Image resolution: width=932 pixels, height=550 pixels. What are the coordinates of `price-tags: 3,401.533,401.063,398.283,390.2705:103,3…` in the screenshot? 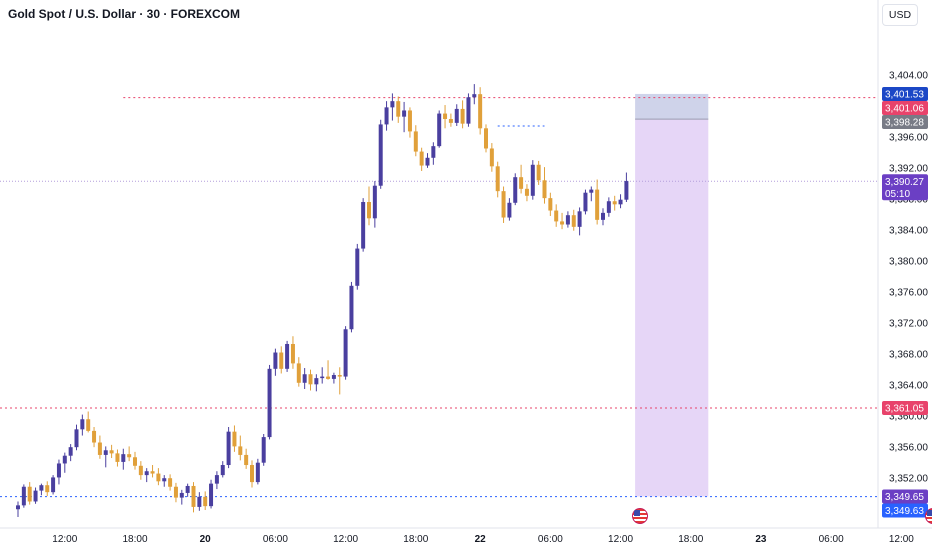 It's located at (905, 302).